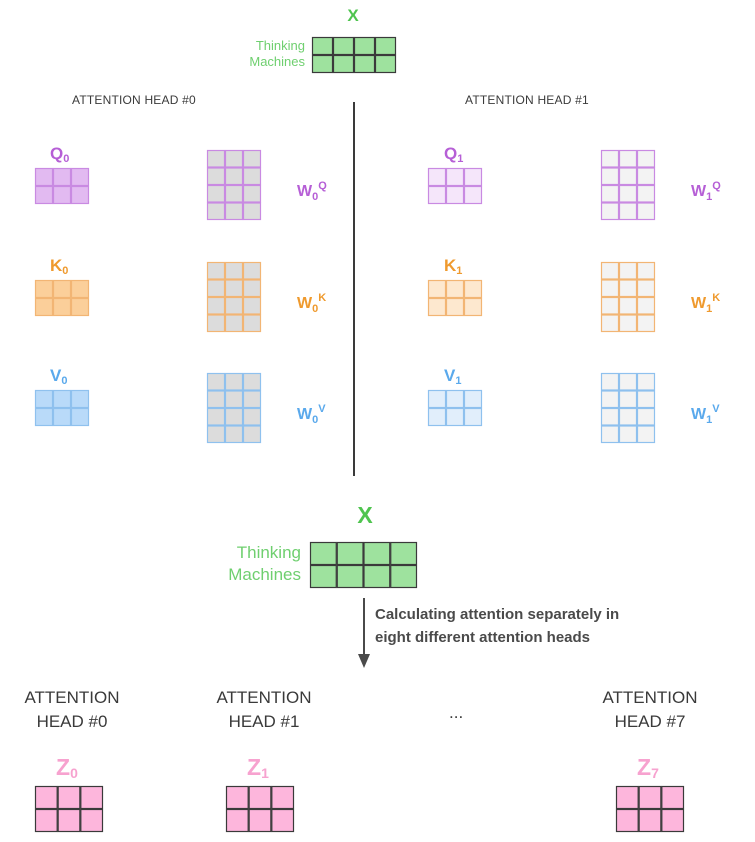  Describe the element at coordinates (59, 266) in the screenshot. I see `head0-k-label: K0` at that location.